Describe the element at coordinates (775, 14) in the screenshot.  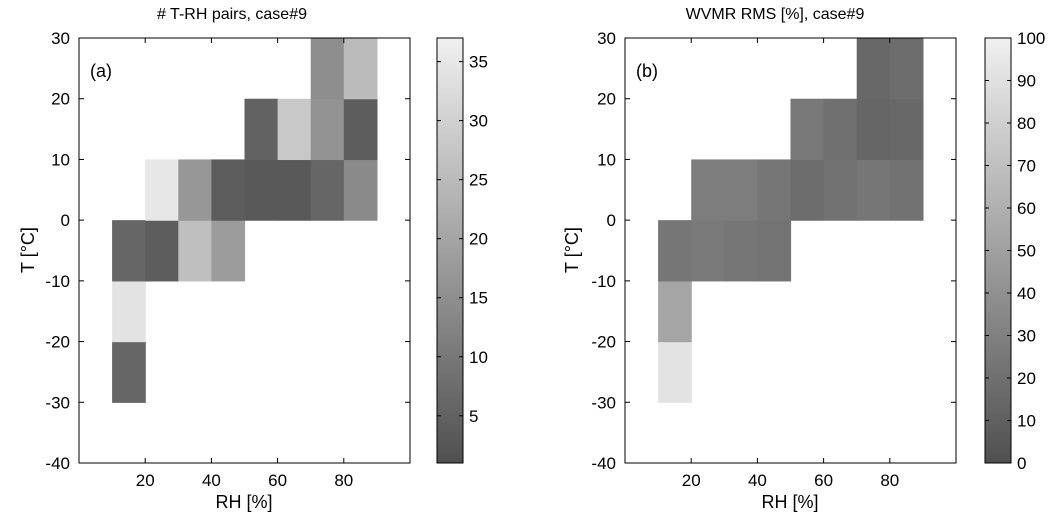
I see `panel-b-title: WVMR RMS [%], case#9` at that location.